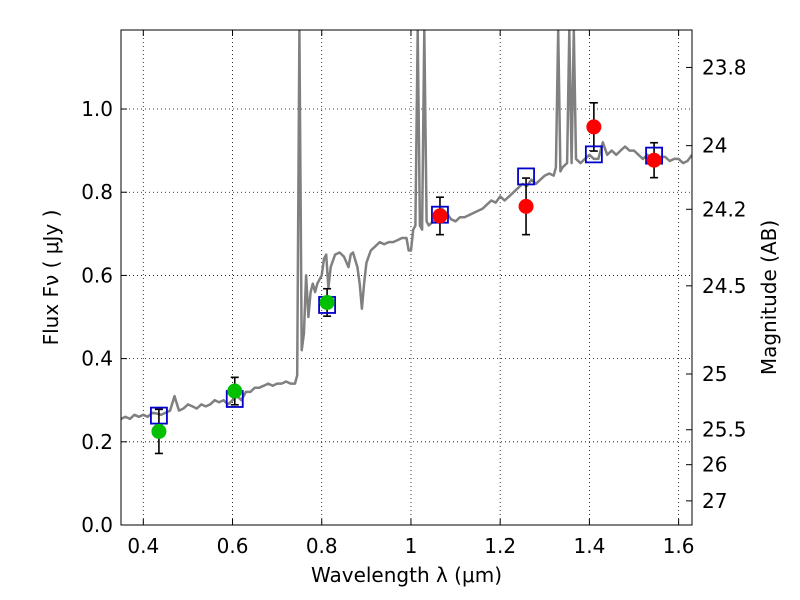 The height and width of the screenshot is (600, 800). I want to click on x-tick-label: 0.4, so click(143, 546).